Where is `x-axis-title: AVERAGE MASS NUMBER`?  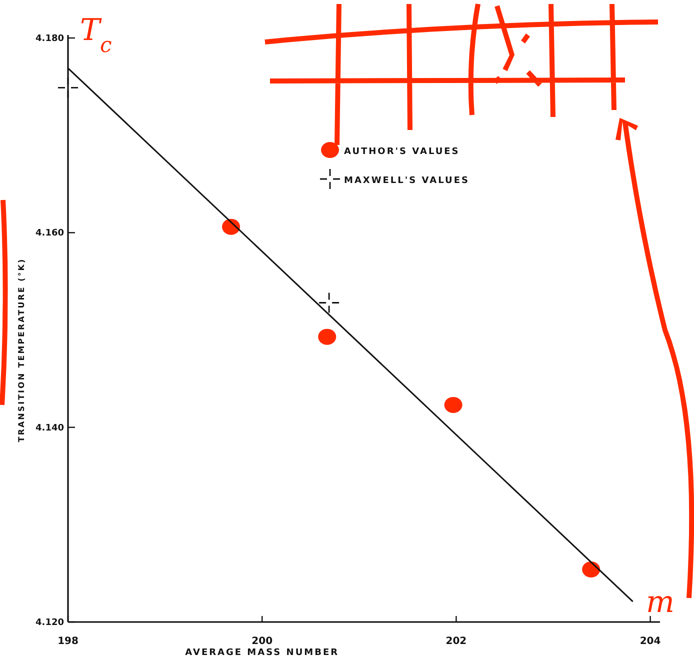 x-axis-title: AVERAGE MASS NUMBER is located at coordinates (262, 653).